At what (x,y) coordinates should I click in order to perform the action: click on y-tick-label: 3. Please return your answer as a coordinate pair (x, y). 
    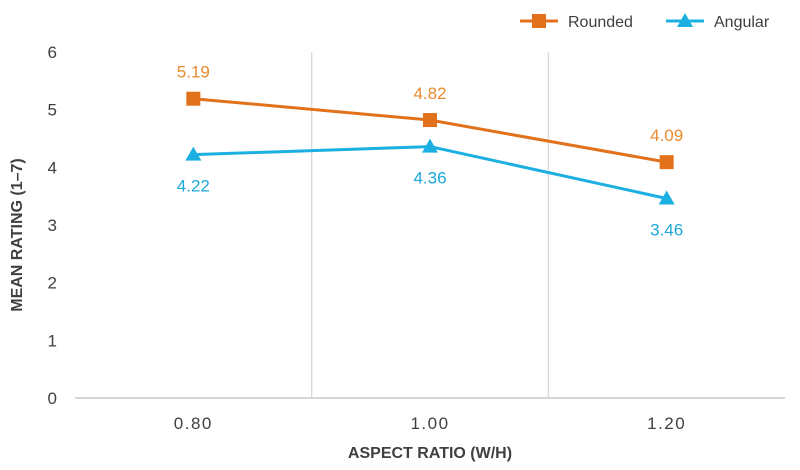
    Looking at the image, I should click on (52, 225).